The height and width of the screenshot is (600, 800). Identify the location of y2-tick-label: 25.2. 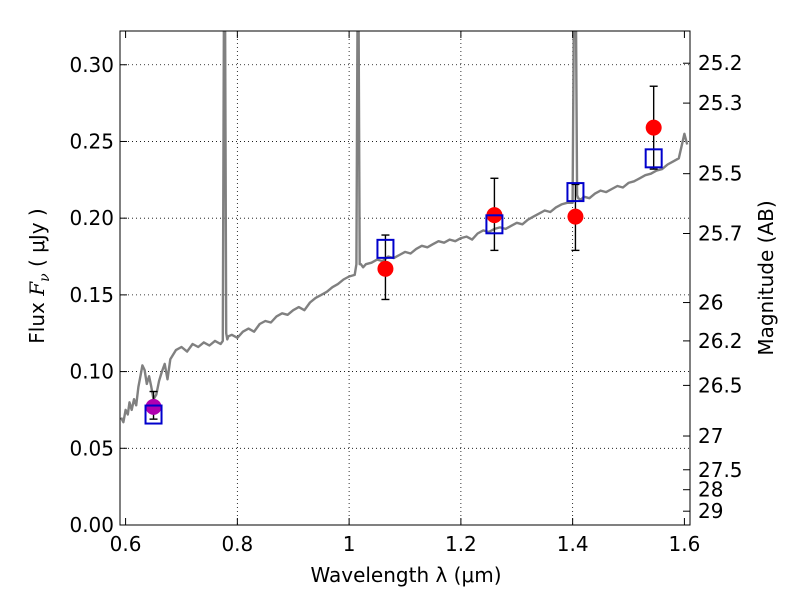
(720, 63).